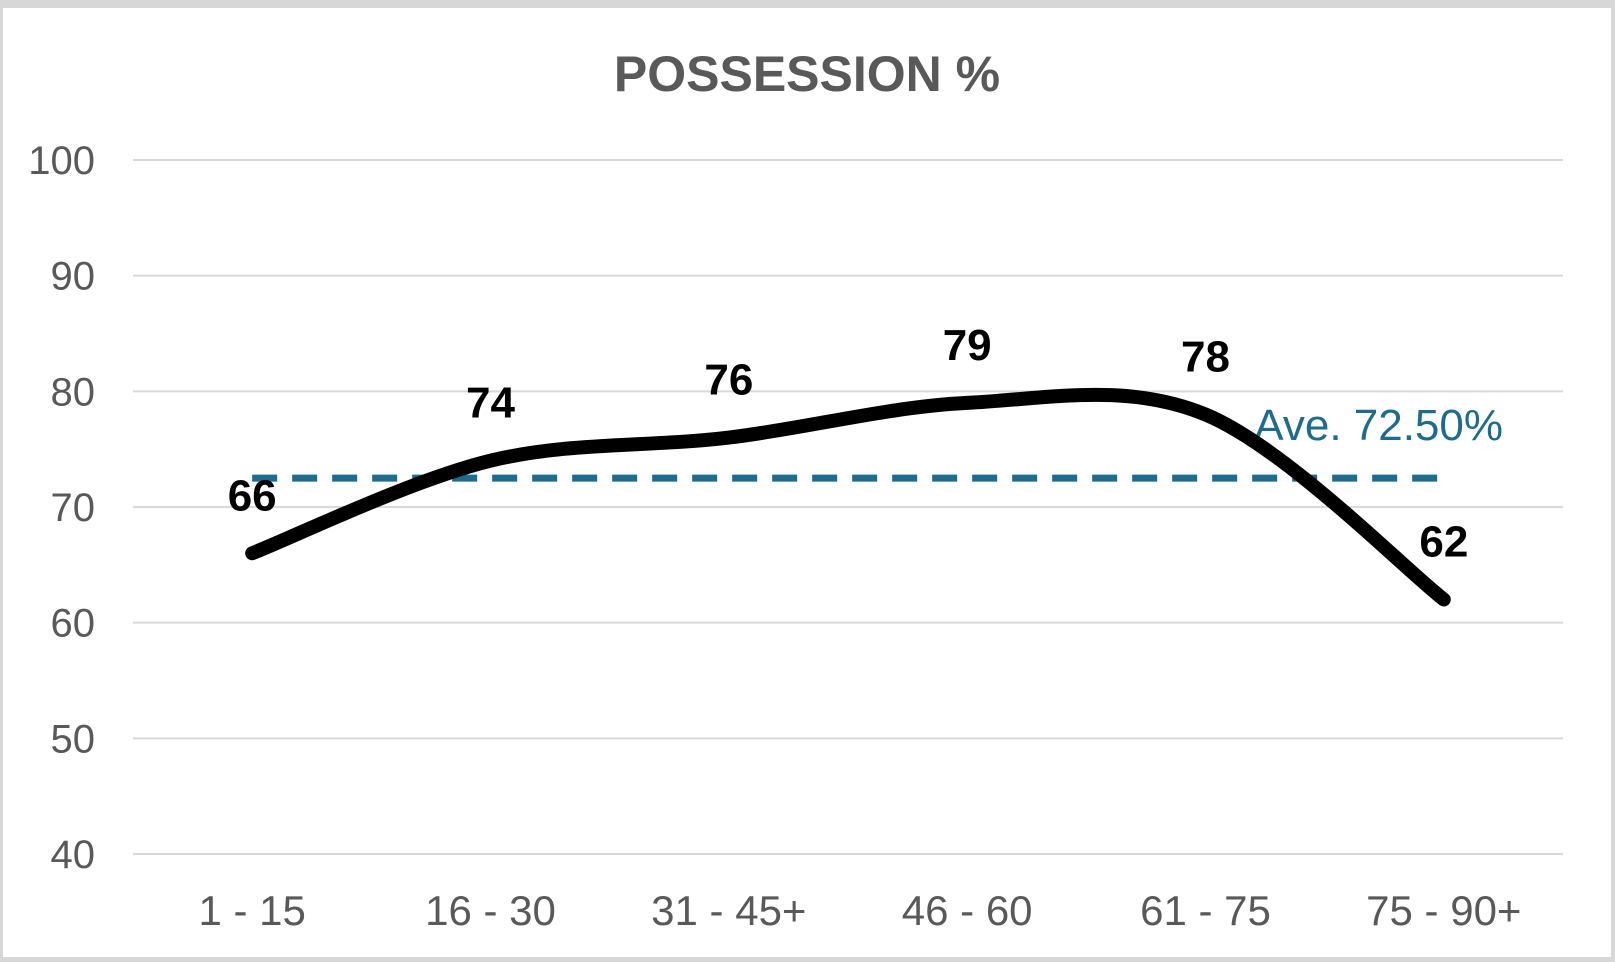 This screenshot has height=962, width=1615. Describe the element at coordinates (73, 855) in the screenshot. I see `y-axis-tick-label: 40` at that location.